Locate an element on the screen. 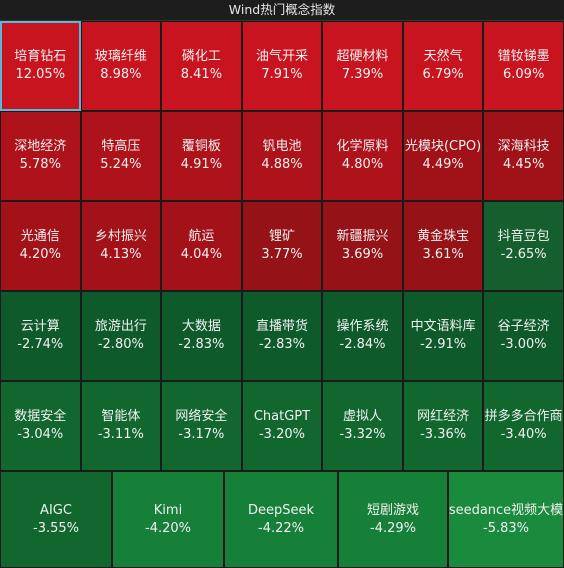 The image size is (564, 568). concept-tile: DeepSeek -4.22% is located at coordinates (281, 519).